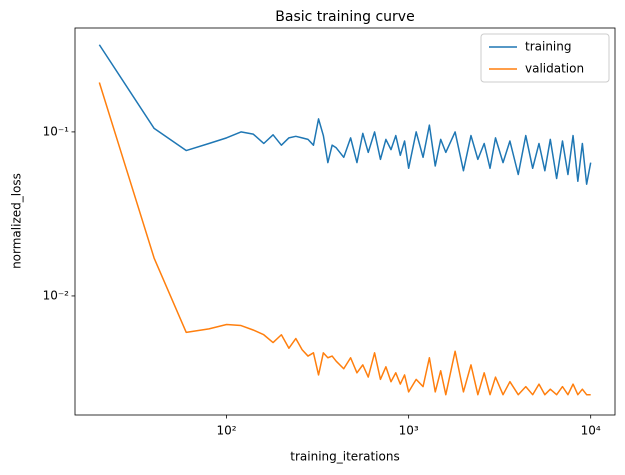  Describe the element at coordinates (409, 431) in the screenshot. I see `x-tick-label: 10³` at that location.